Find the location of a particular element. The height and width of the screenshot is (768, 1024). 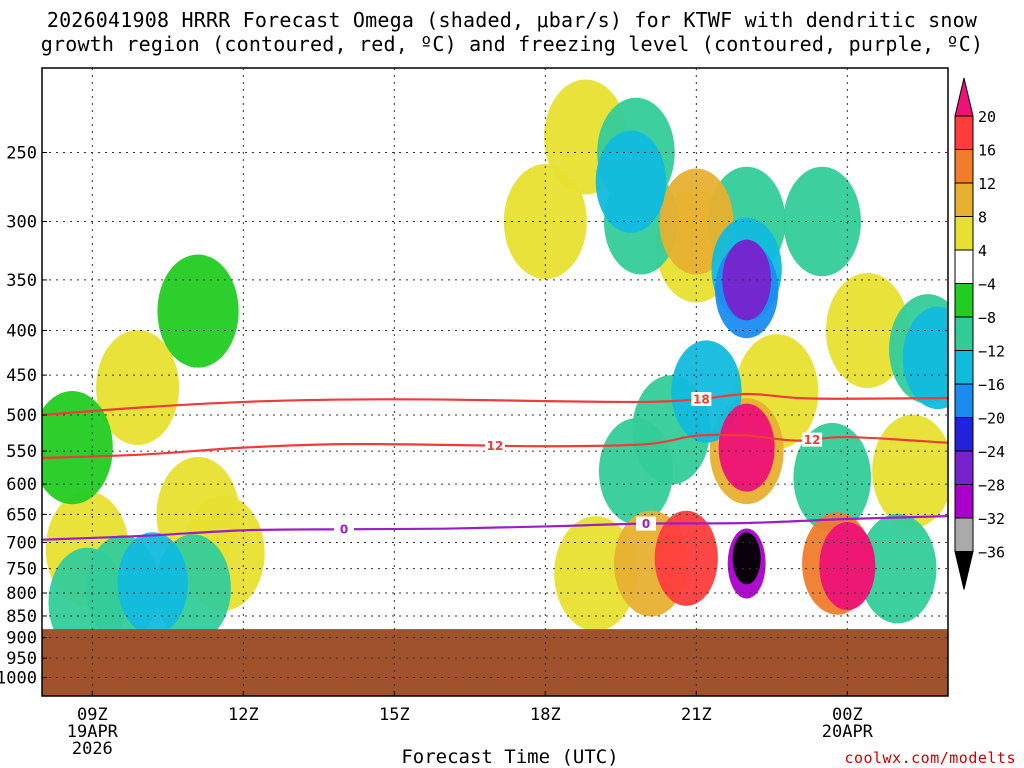

y-tick-label-850: 850 is located at coordinates (21, 617).